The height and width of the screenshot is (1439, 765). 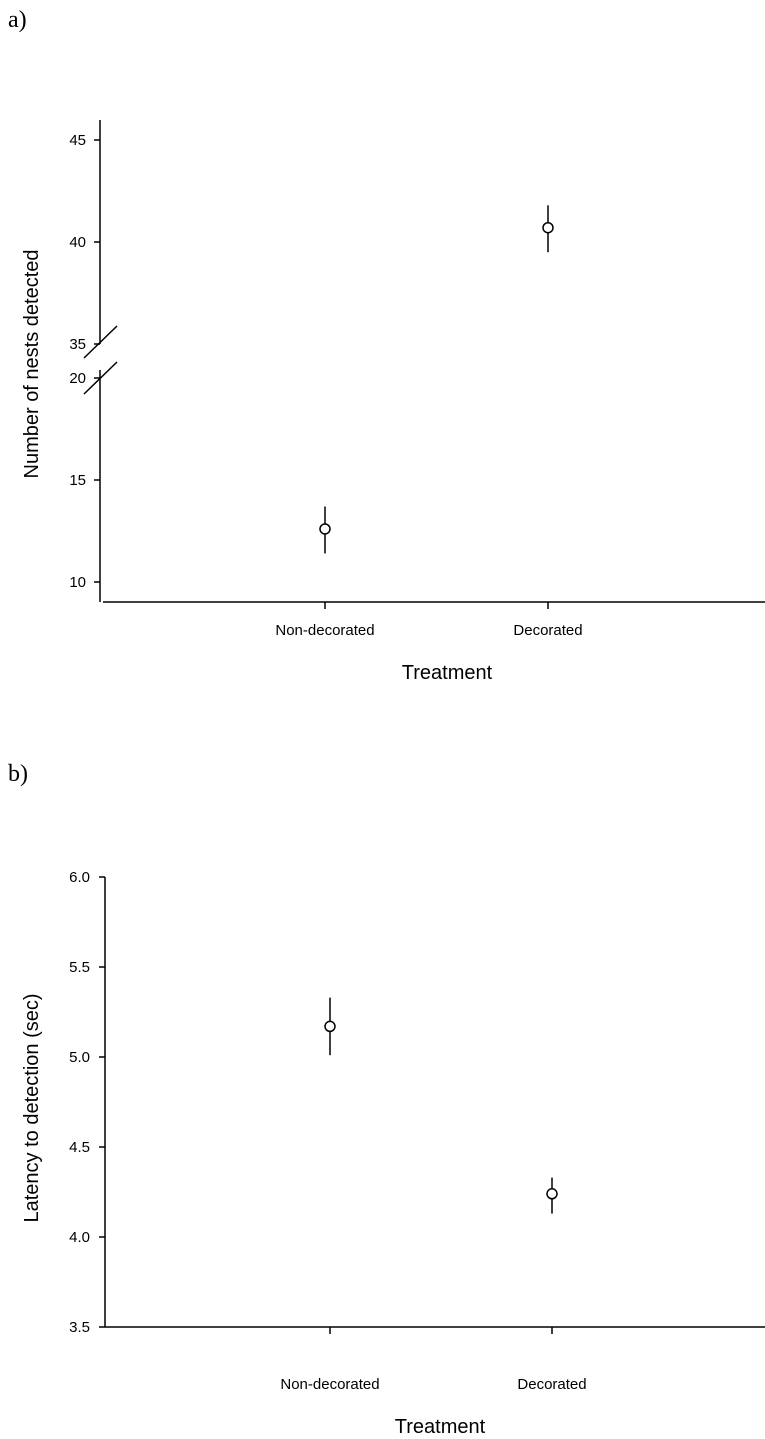 What do you see at coordinates (18, 774) in the screenshot?
I see `panel-b-label: b)` at bounding box center [18, 774].